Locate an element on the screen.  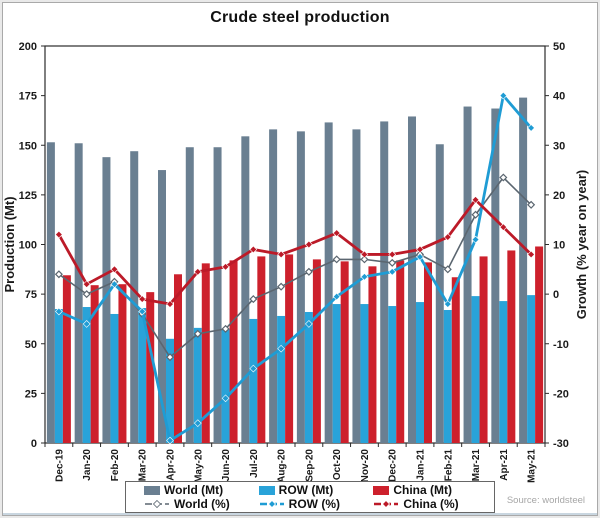
legend-item-row-pct: ROW (%) is located at coordinates (316, 504).